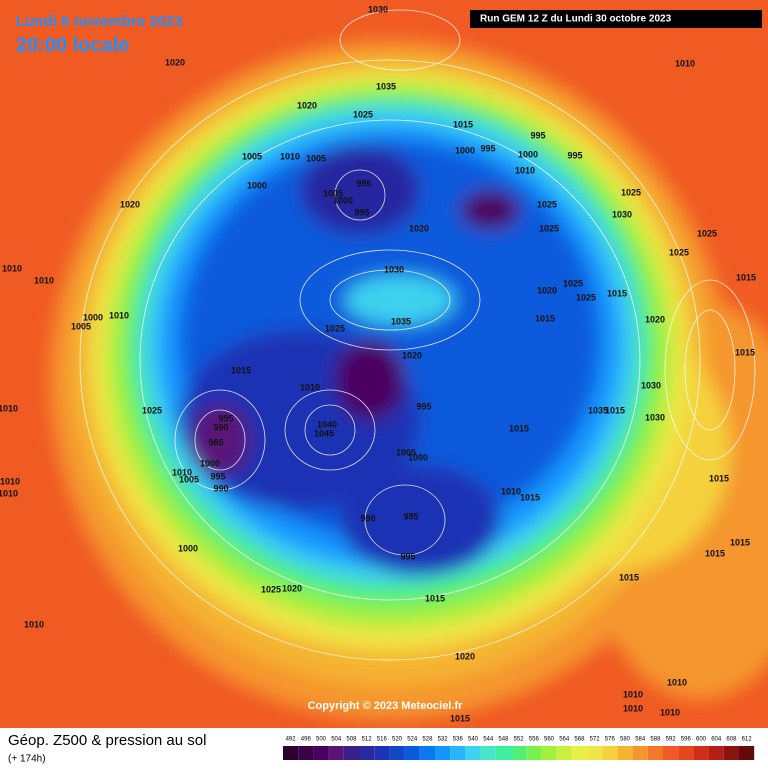 This screenshot has height=773, width=768. I want to click on run-box, so click(616, 19).